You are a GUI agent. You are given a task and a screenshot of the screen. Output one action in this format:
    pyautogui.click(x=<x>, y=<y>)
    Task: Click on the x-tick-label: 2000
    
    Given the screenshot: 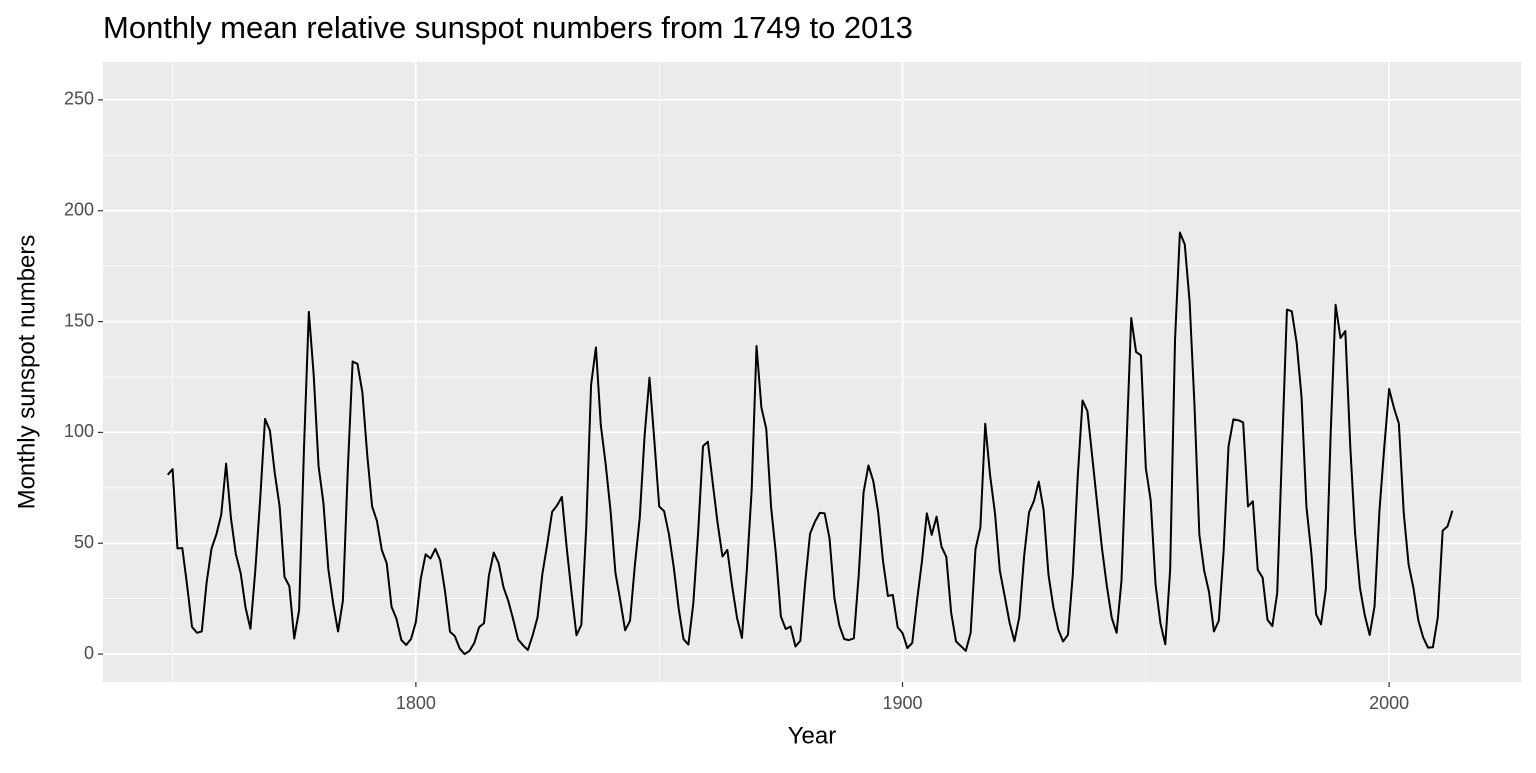 What is the action you would take?
    pyautogui.click(x=1389, y=703)
    